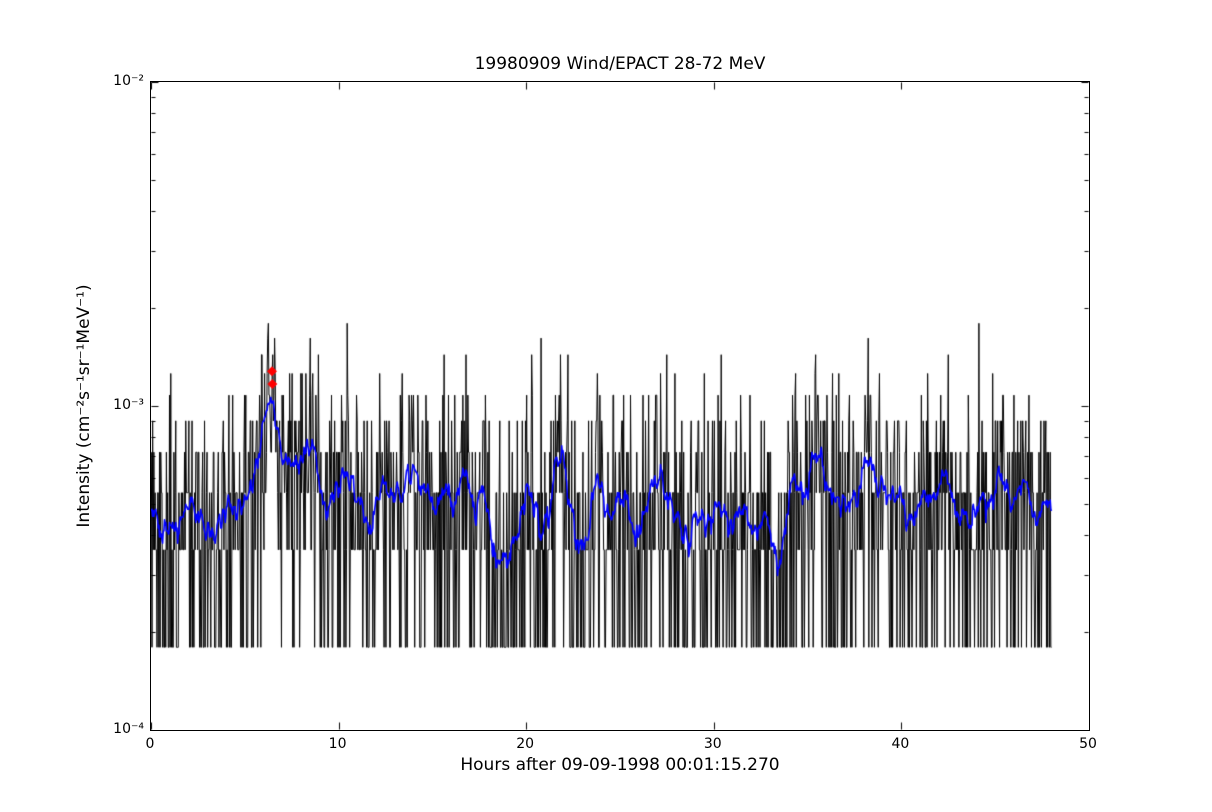  I want to click on y-tick-label: 10⁻², so click(128, 81).